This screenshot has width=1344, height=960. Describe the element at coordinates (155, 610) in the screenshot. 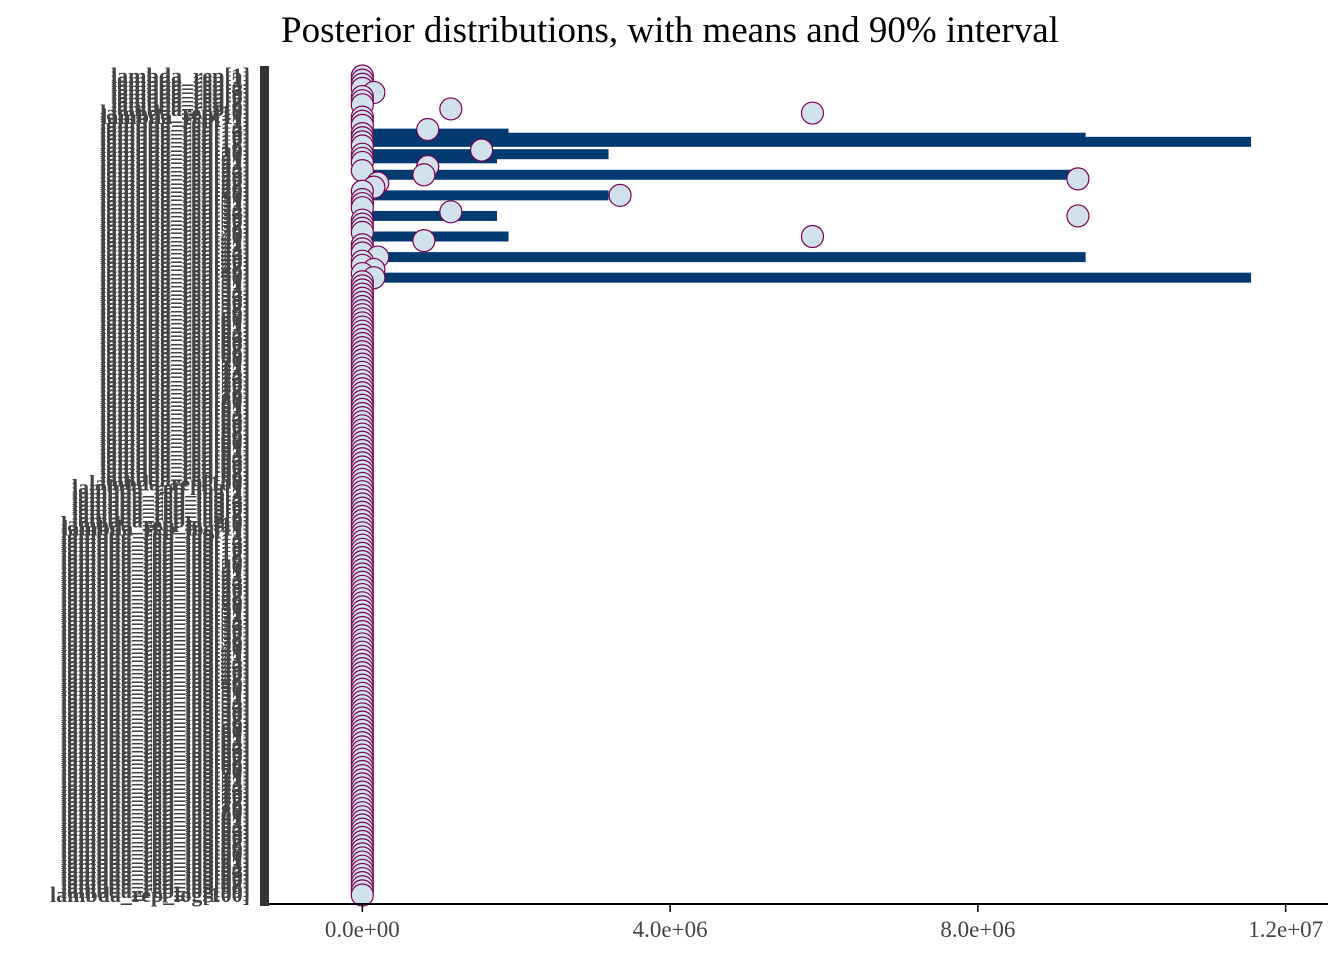

I see `y-label-lambda_rep_log-31: lambda_rep_log[31]` at that location.